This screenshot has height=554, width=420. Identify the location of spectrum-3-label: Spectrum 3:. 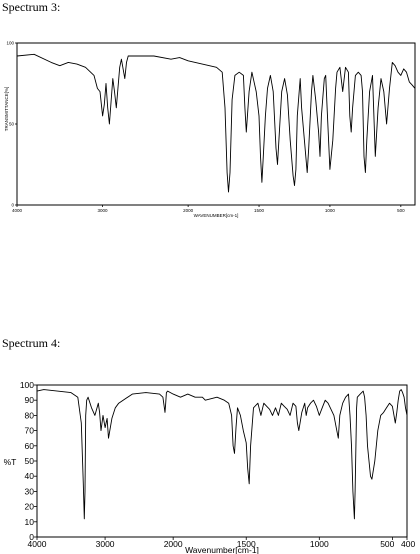
(31, 7).